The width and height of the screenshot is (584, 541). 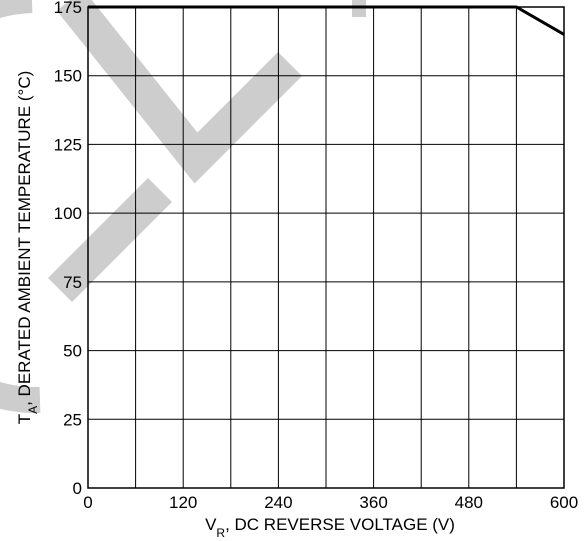 I want to click on y-tick-label: 0, so click(x=77, y=488).